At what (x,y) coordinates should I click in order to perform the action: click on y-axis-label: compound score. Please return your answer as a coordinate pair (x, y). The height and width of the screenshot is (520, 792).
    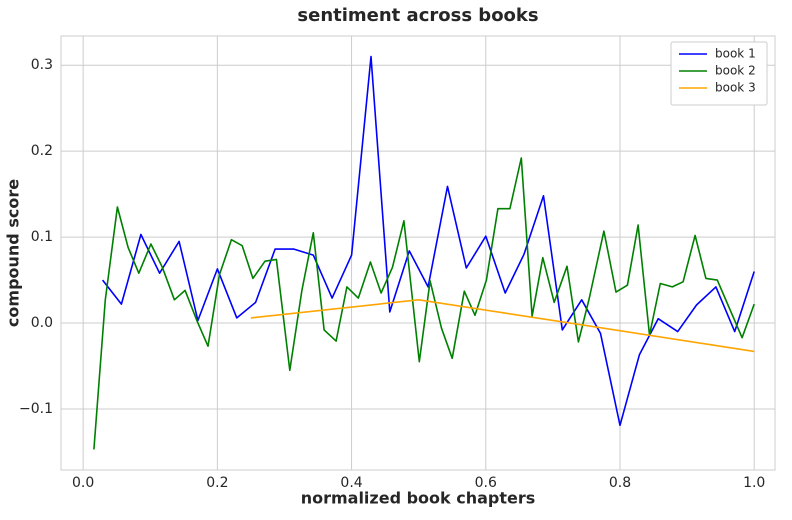
    Looking at the image, I should click on (13, 253).